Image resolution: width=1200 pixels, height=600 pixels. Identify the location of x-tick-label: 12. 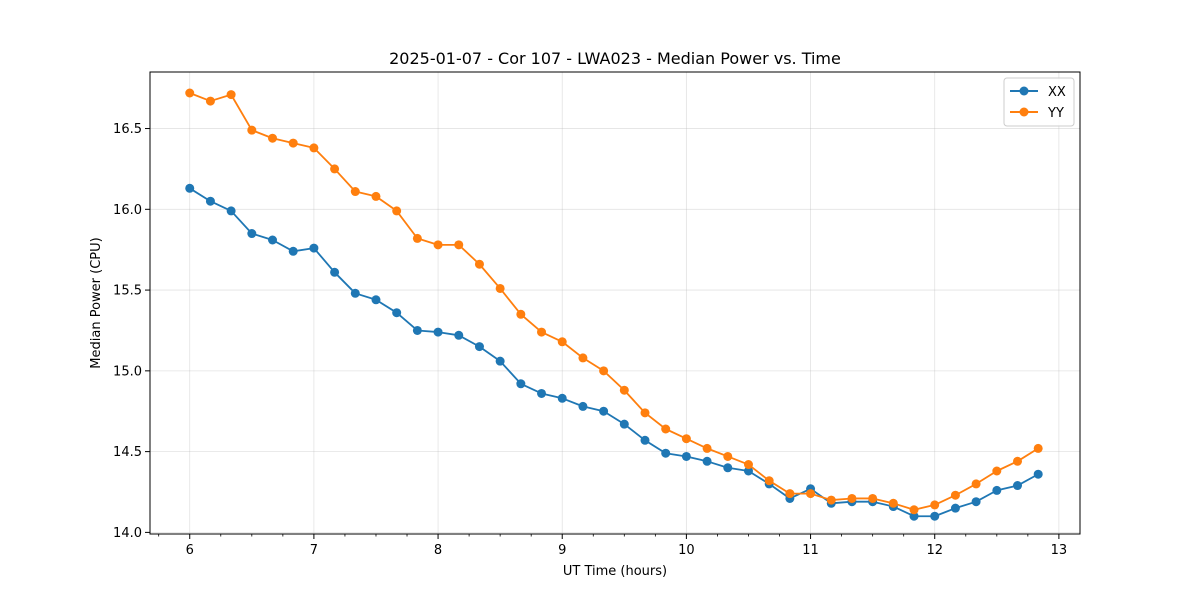
(934, 550).